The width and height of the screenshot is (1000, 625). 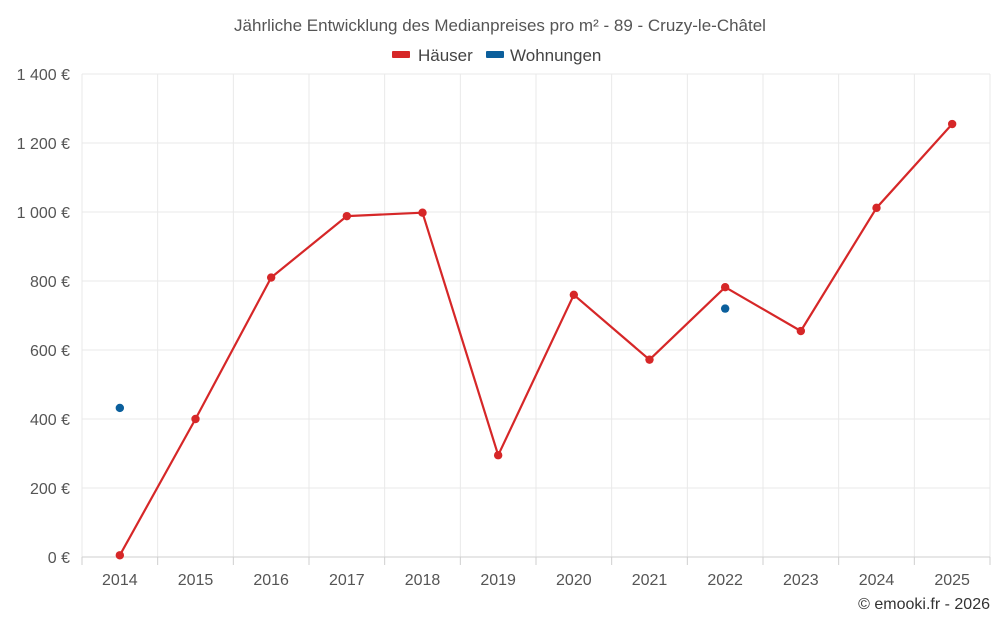 I want to click on x-tick-label: 2016, so click(x=271, y=580).